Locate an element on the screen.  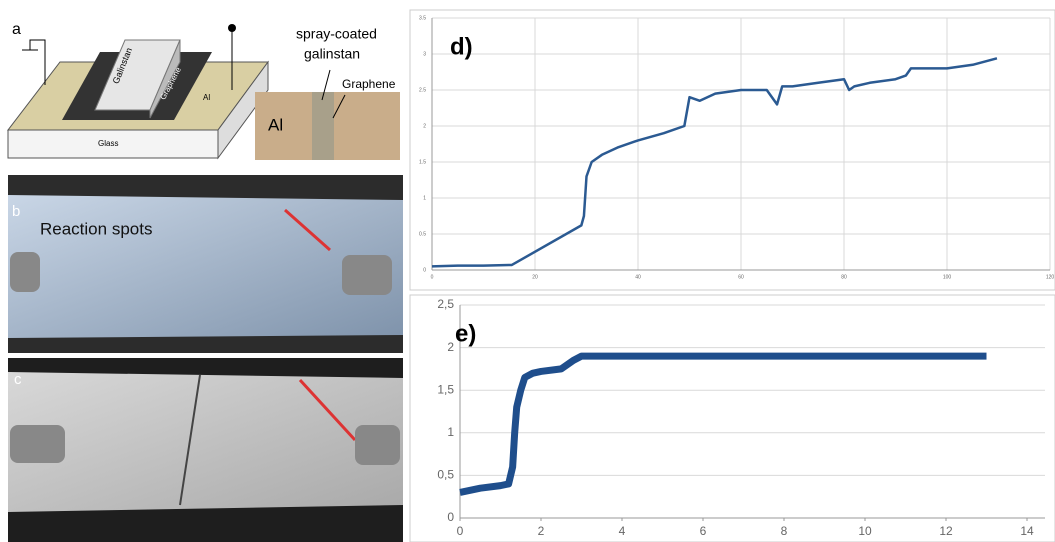
schematic-label: Glass is located at coordinates (108, 143).